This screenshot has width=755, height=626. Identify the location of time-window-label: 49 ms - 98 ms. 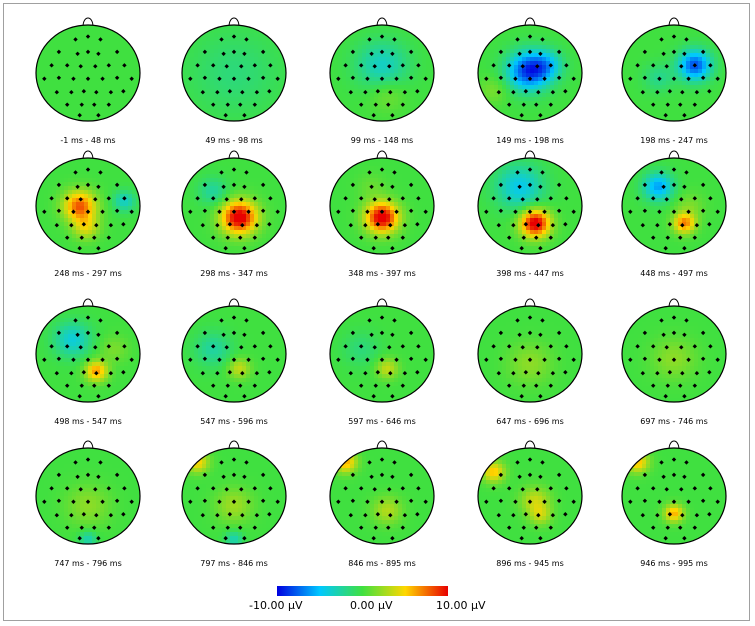
(233, 140).